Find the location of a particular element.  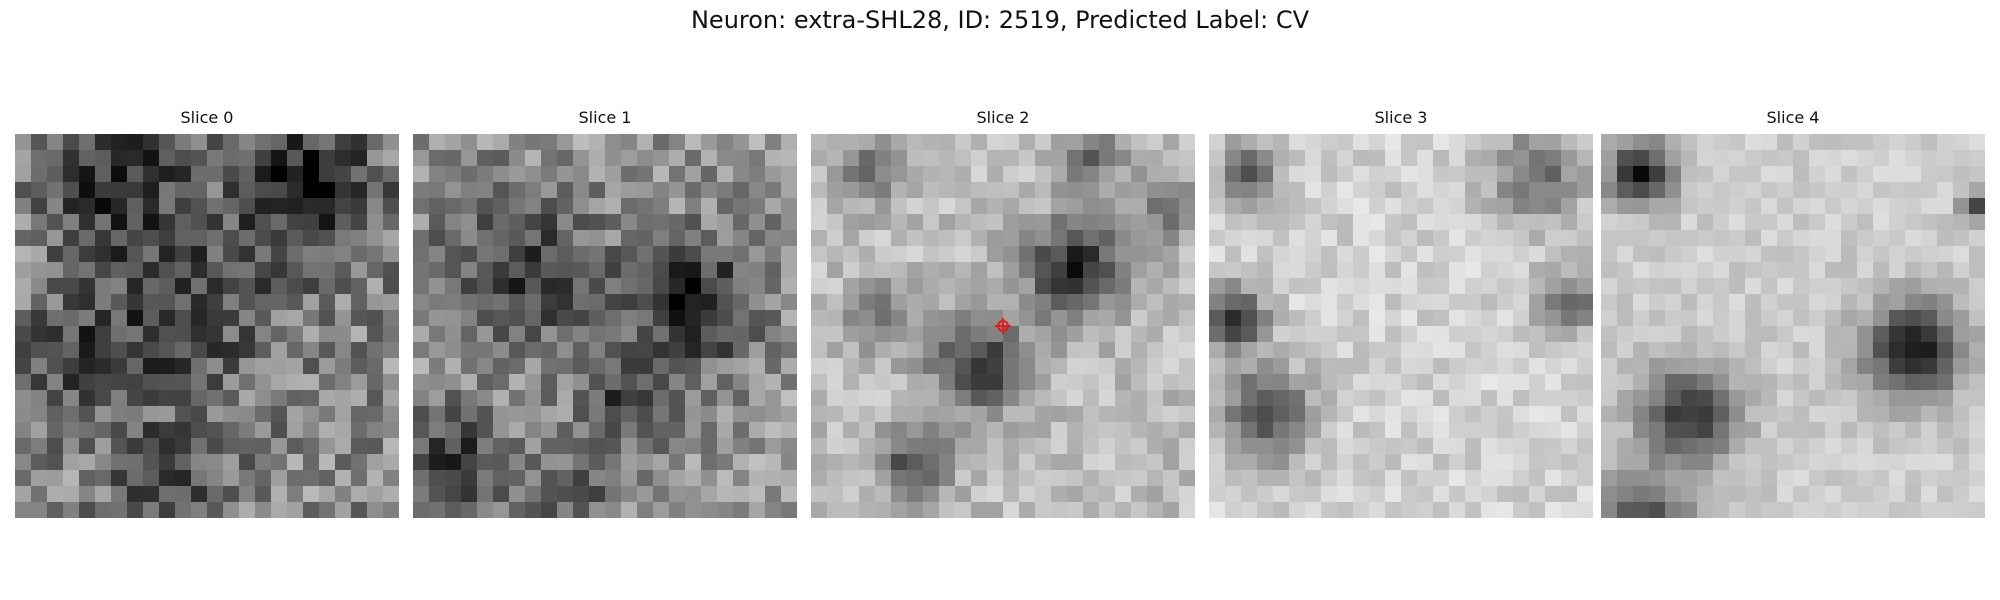

slice-panel-2: Slice 2 is located at coordinates (1003, 314).